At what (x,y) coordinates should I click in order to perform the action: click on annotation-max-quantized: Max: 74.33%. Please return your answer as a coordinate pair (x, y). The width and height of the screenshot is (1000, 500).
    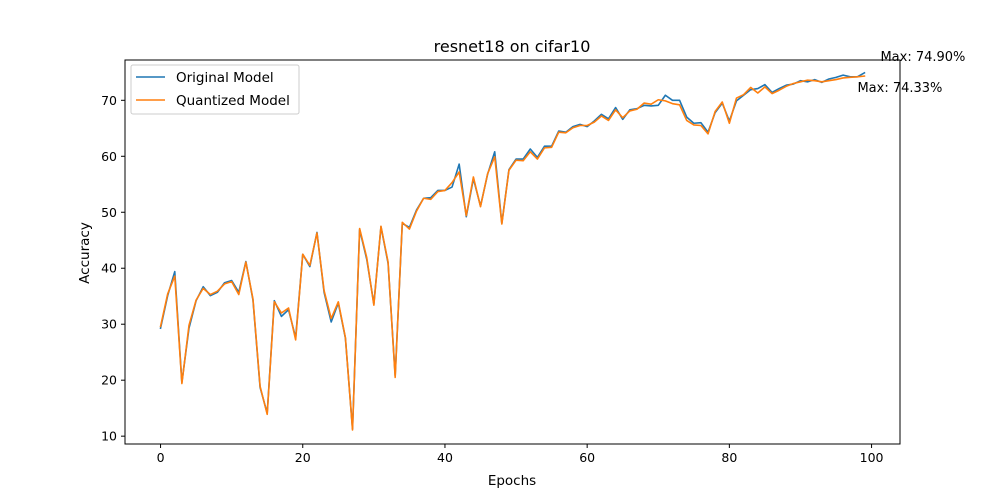
    Looking at the image, I should click on (899, 88).